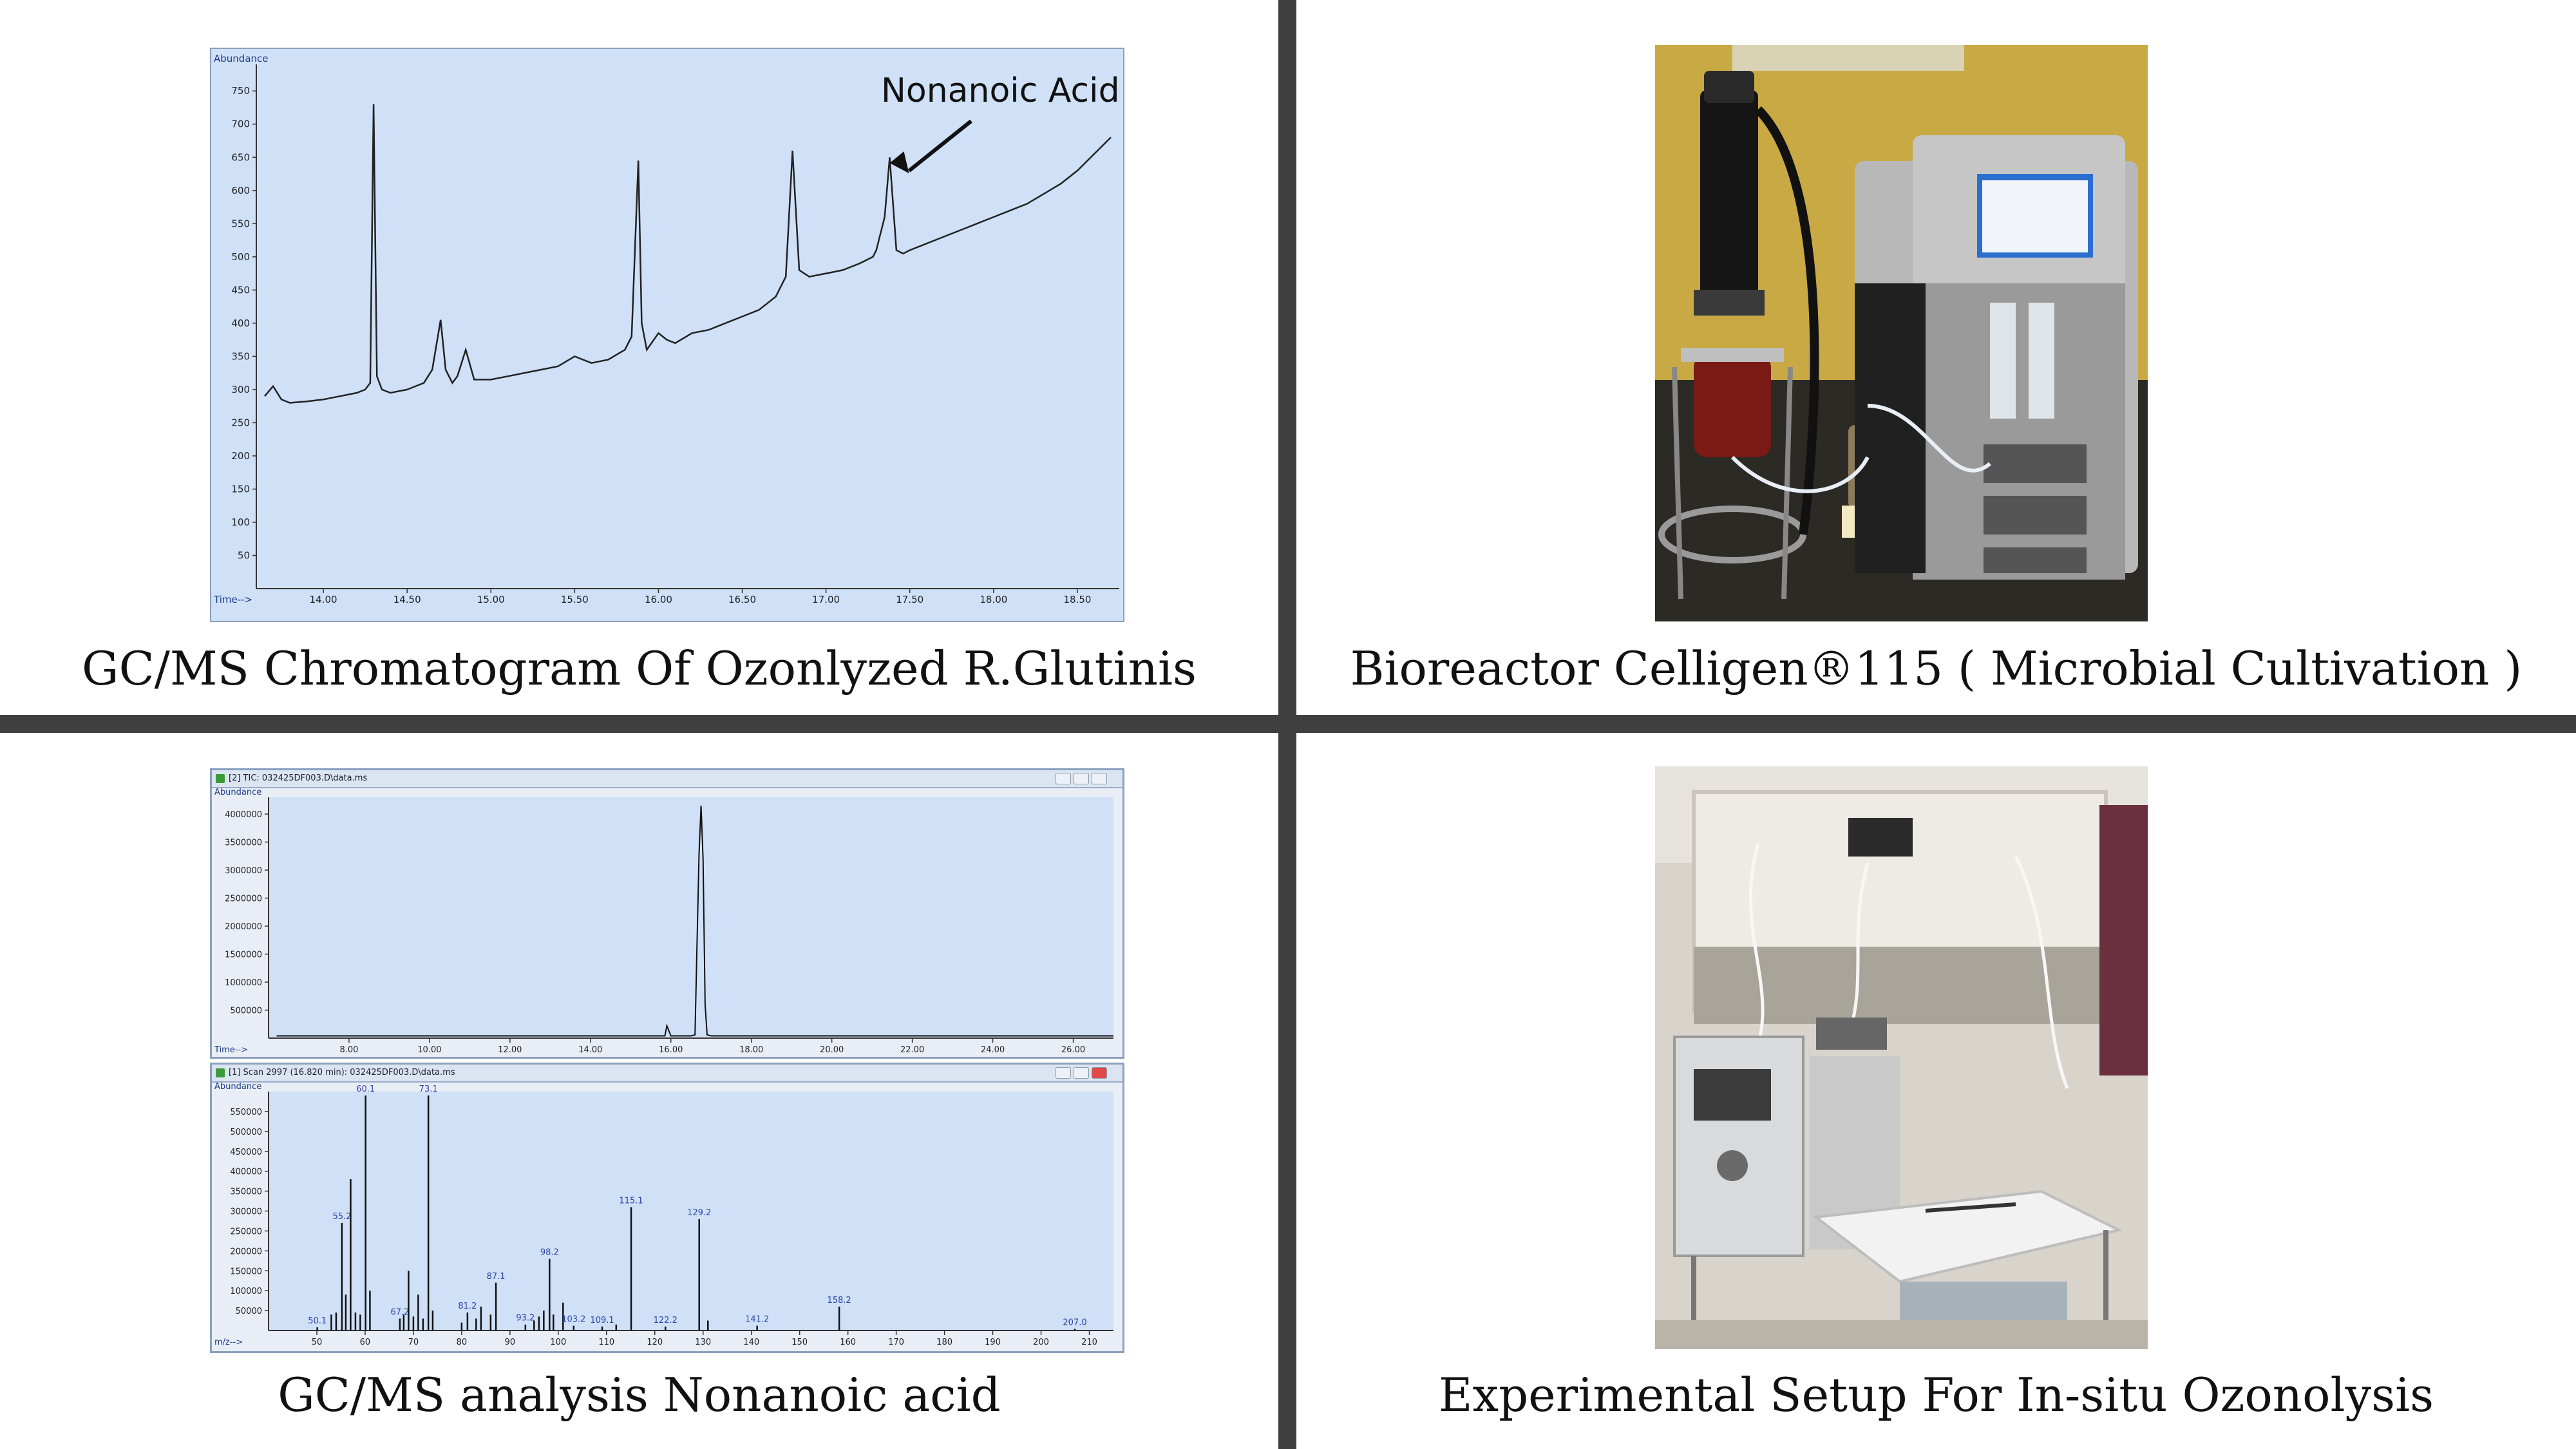  Describe the element at coordinates (246, 1172) in the screenshot. I see `y-tick-label: 400000` at that location.